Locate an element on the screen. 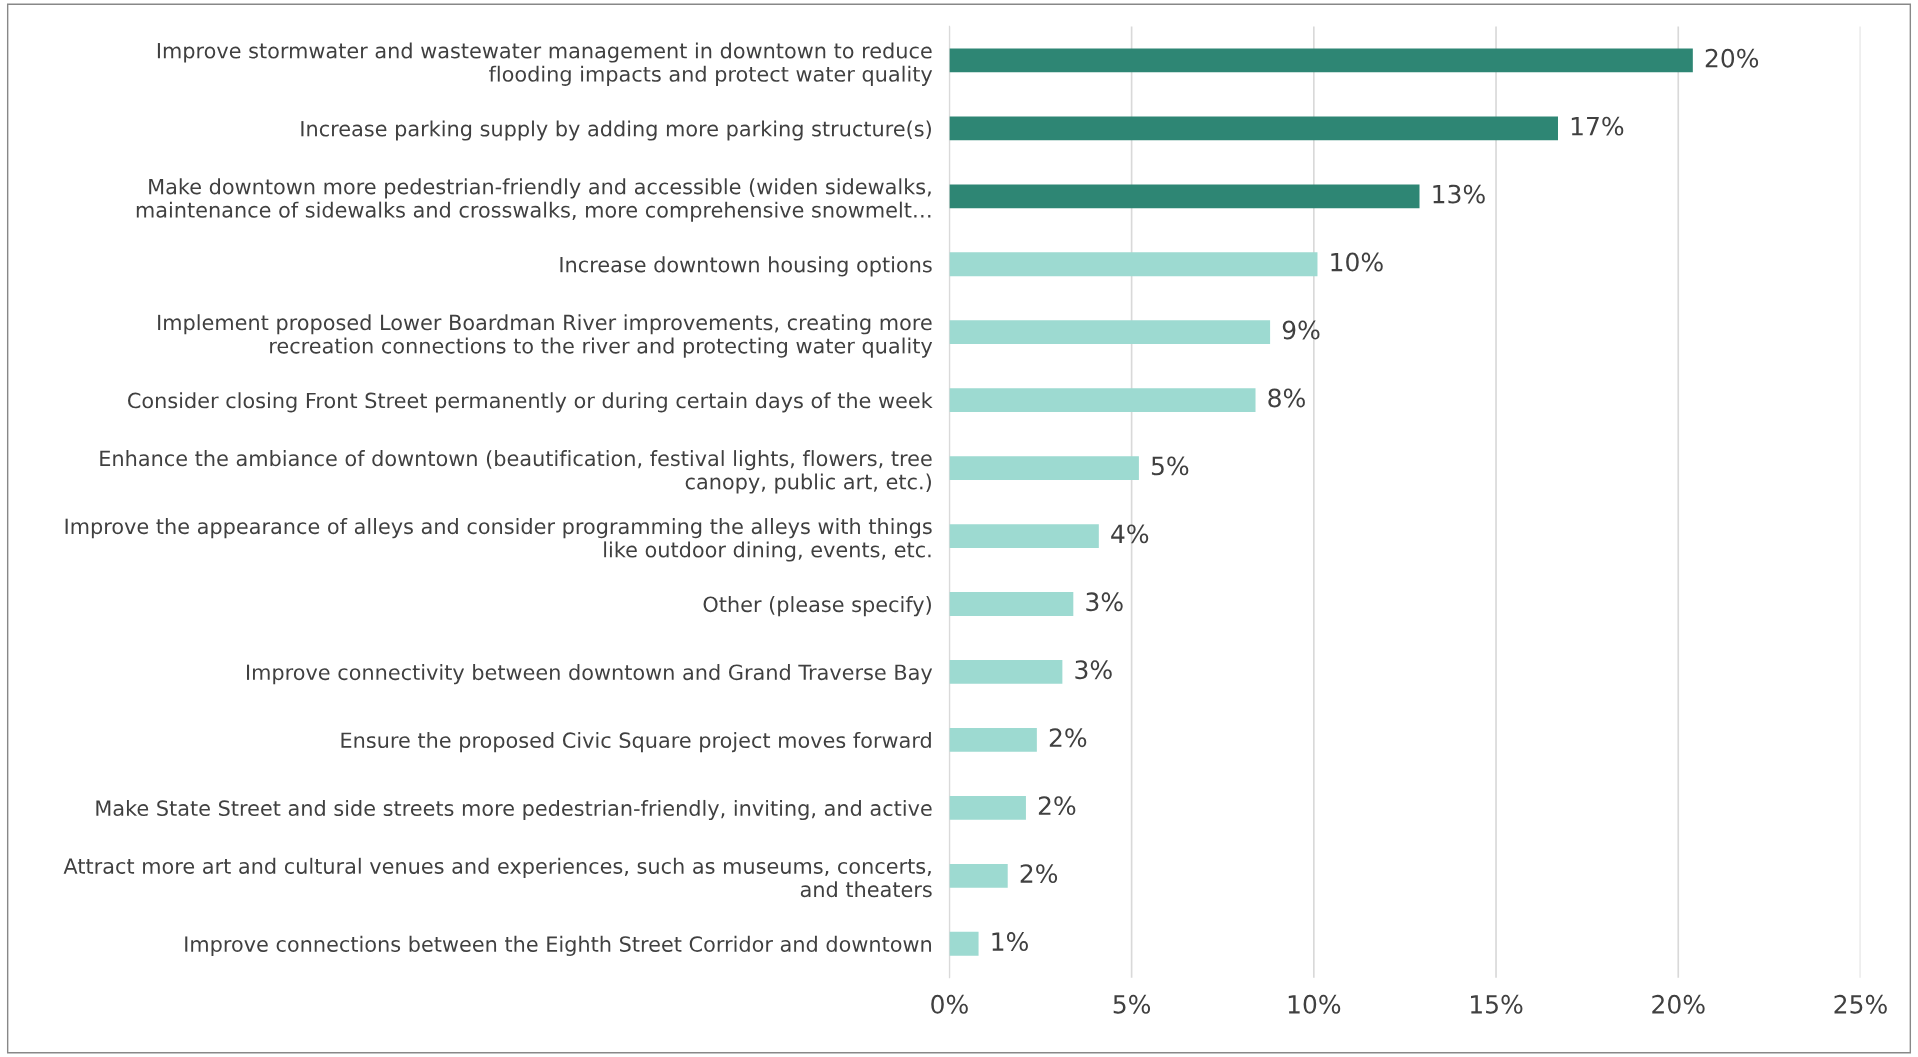 The width and height of the screenshot is (1918, 1057). y-tick-label: Enhance the ambiance of downtown (beautification, festival lights, flowers, tree canopy, public art, etc.) is located at coordinates (516, 472).